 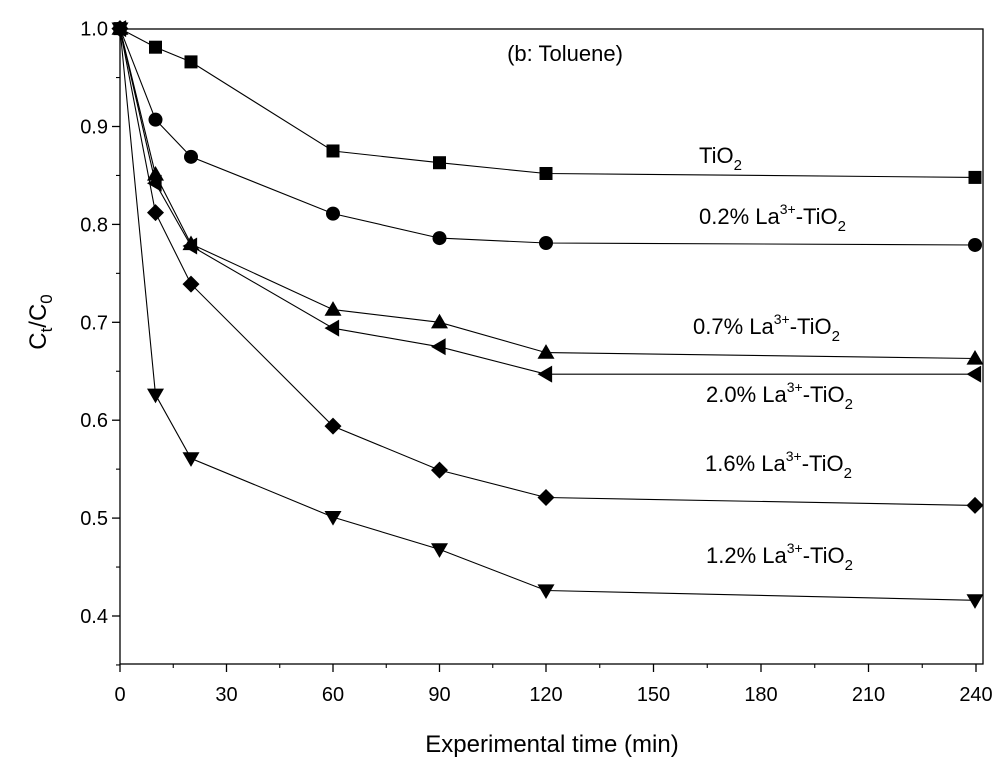 I want to click on series-label: 0.7% La3+-TiO2, so click(x=766, y=328).